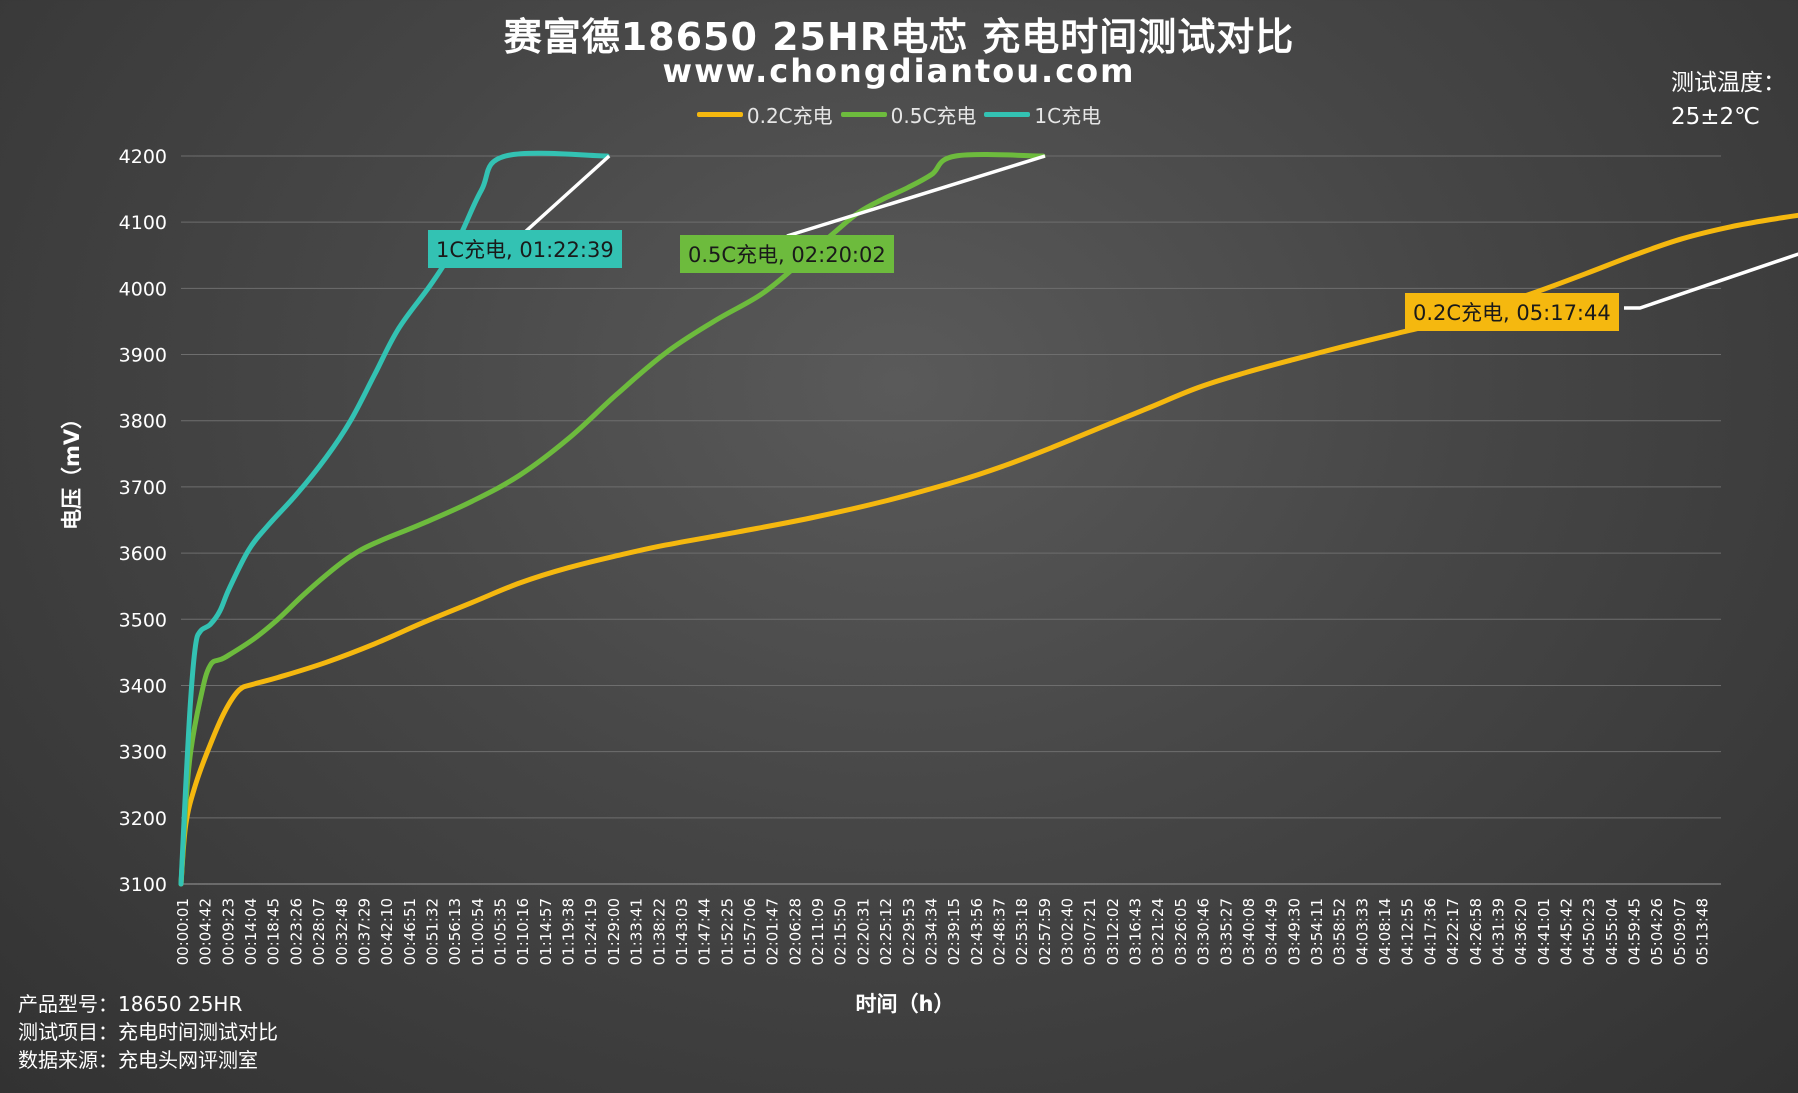  What do you see at coordinates (478, 931) in the screenshot?
I see `x-tick-label: 01:00:54` at bounding box center [478, 931].